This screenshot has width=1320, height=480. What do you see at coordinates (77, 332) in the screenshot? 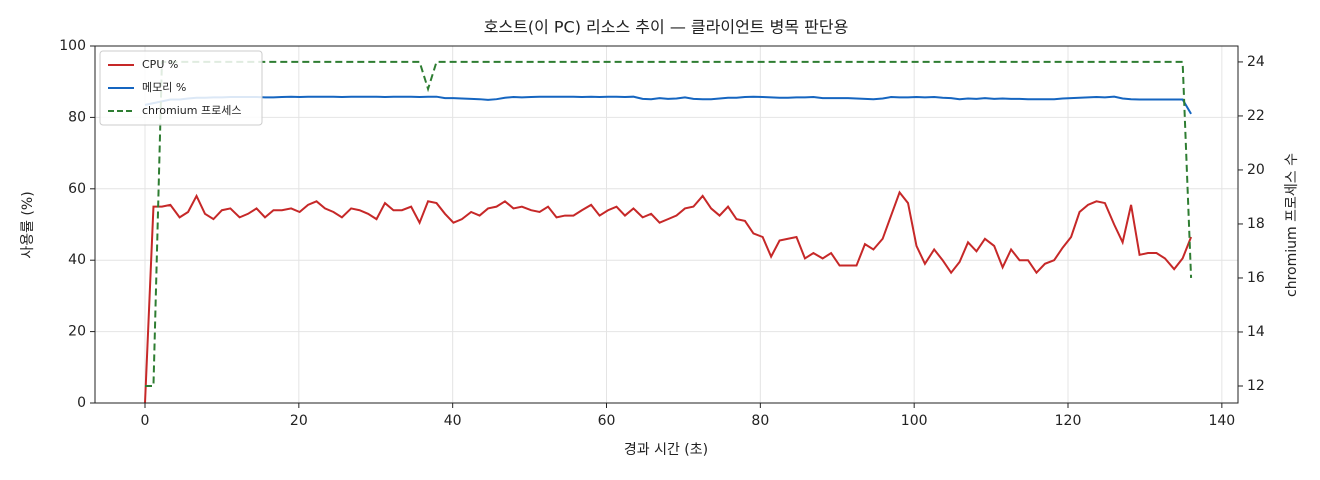
I see `y-tick-label: 20` at bounding box center [77, 332].